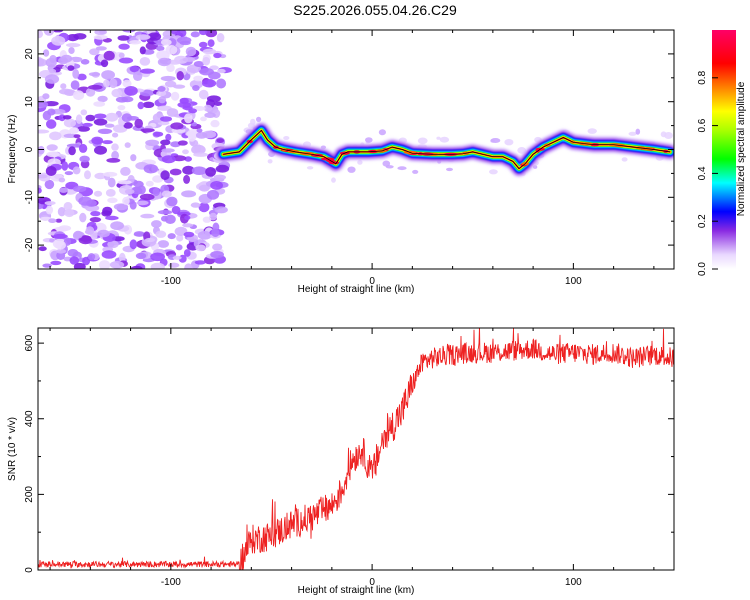 This screenshot has width=750, height=600. I want to click on carrier-track-line, so click(447, 149).